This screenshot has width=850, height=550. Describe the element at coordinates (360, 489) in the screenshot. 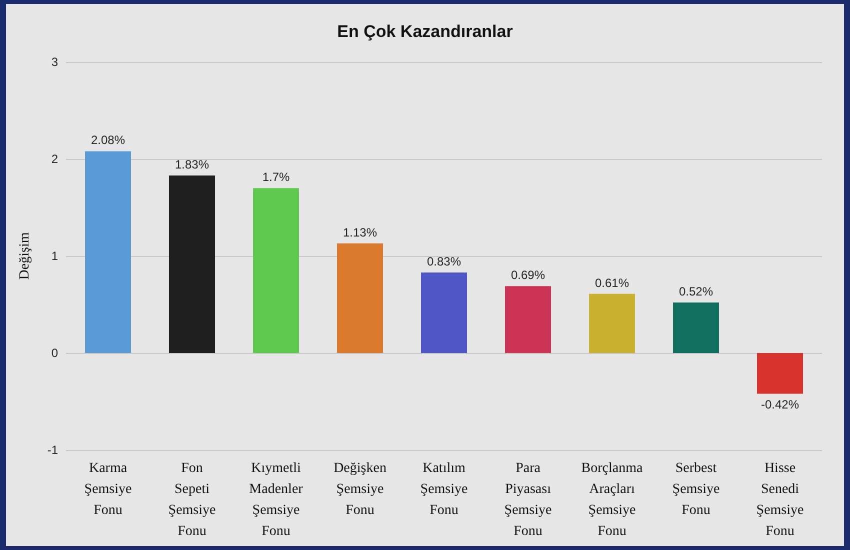

I see `x-tick-label: Değişken Şemsiye Fonu` at that location.